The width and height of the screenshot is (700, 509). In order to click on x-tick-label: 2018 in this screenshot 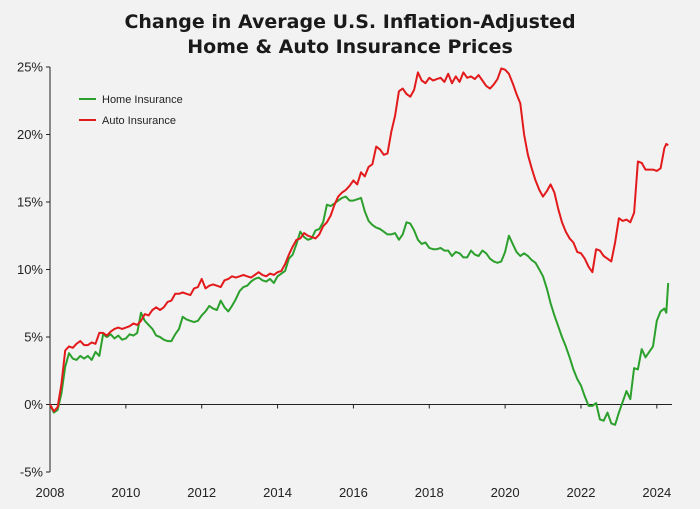, I will do `click(429, 492)`.